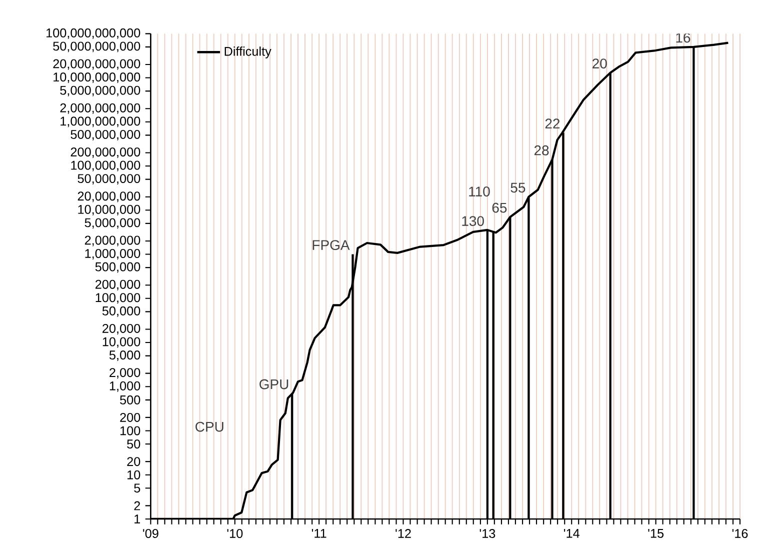 This screenshot has width=772, height=560. I want to click on annotation: 55, so click(518, 187).